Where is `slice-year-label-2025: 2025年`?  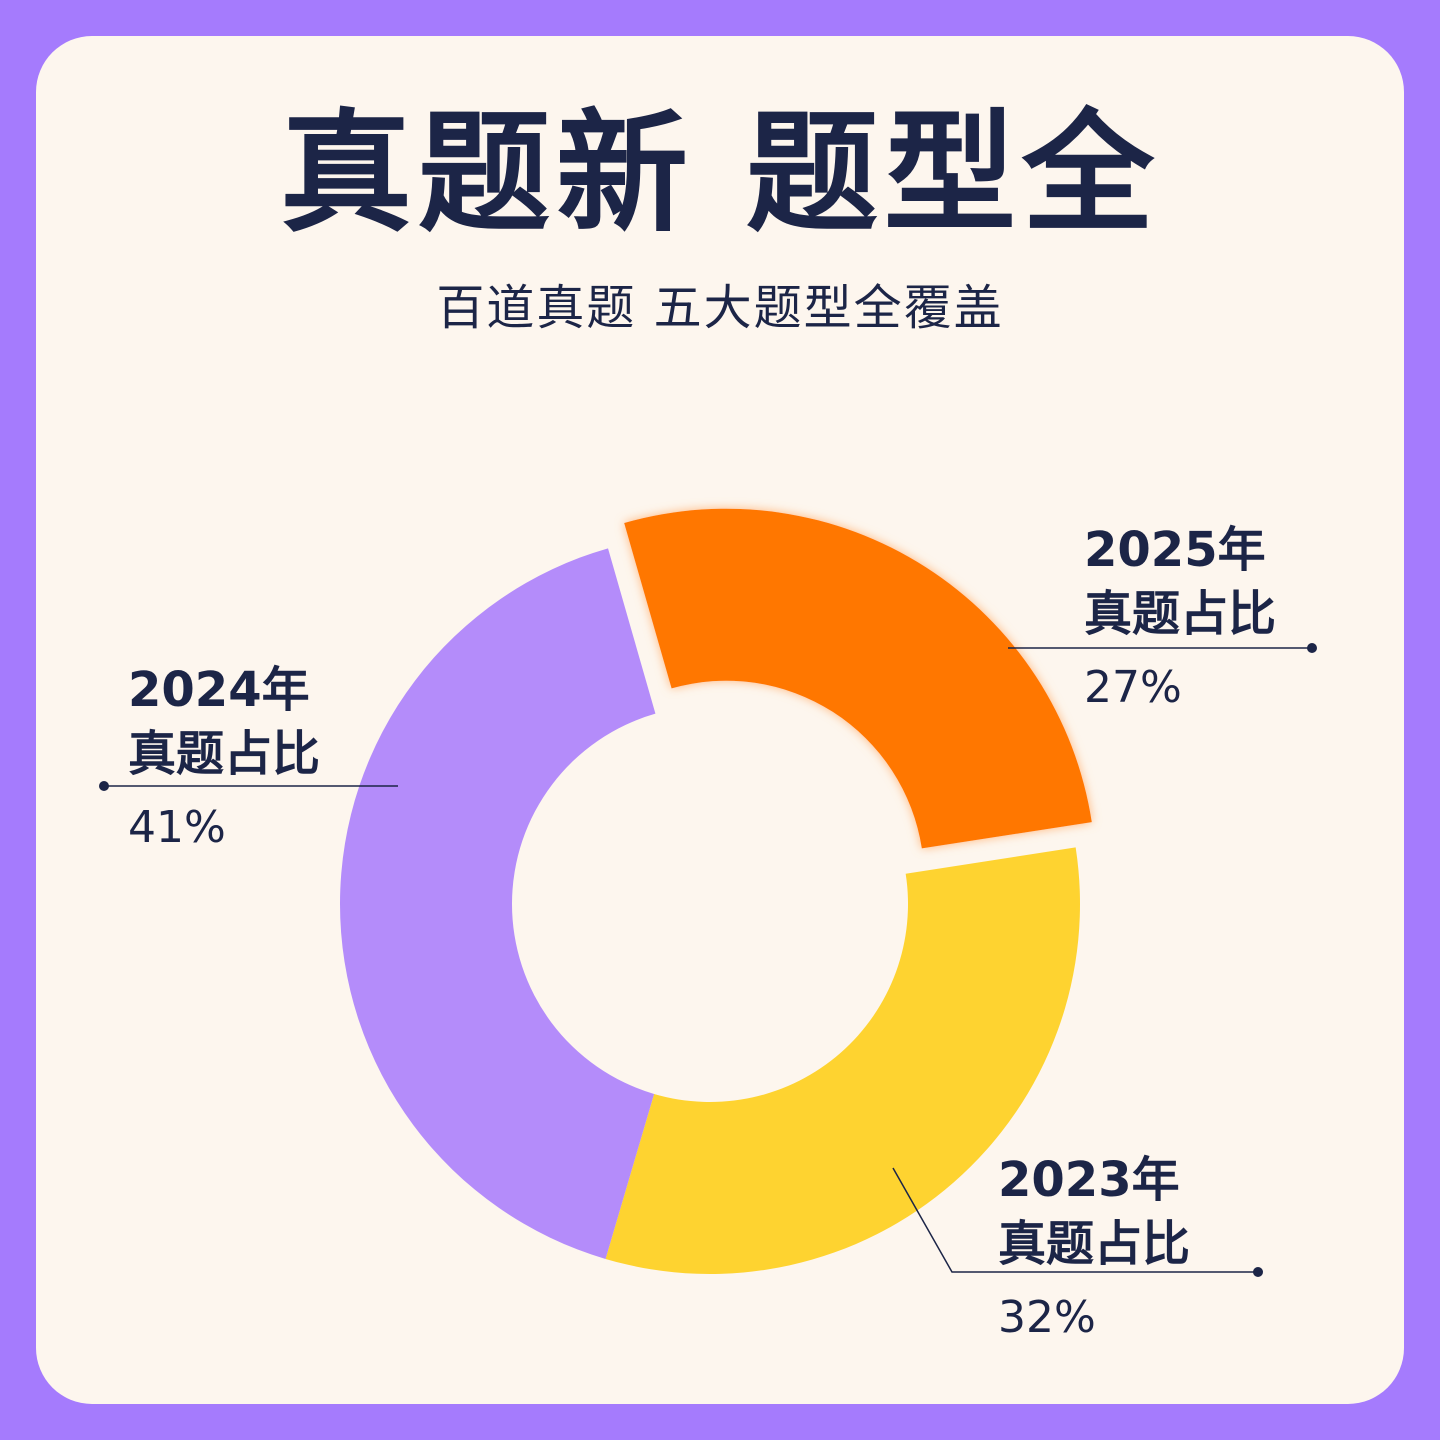 slice-year-label-2025: 2025年 is located at coordinates (1175, 550).